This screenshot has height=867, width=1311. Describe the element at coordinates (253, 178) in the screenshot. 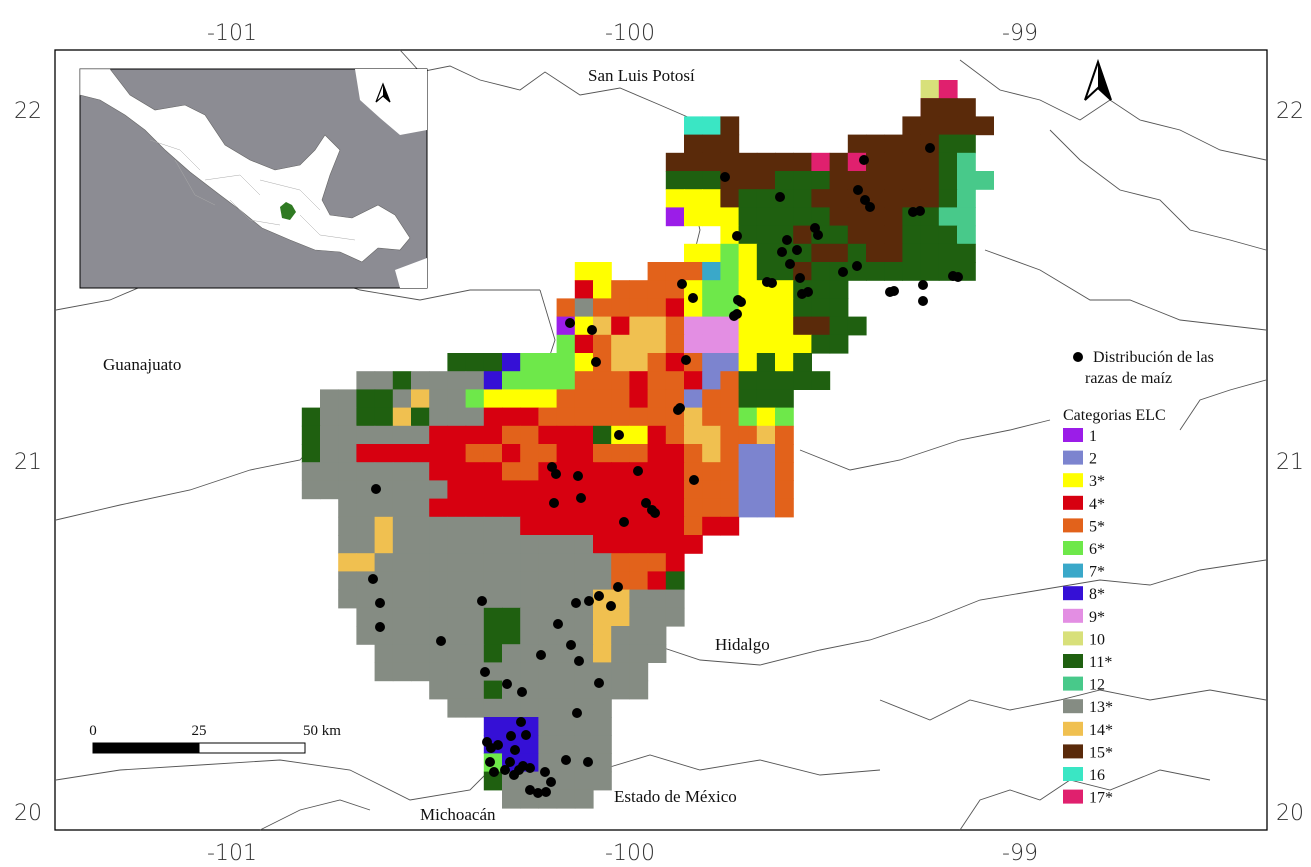

I see `inset-map` at that location.